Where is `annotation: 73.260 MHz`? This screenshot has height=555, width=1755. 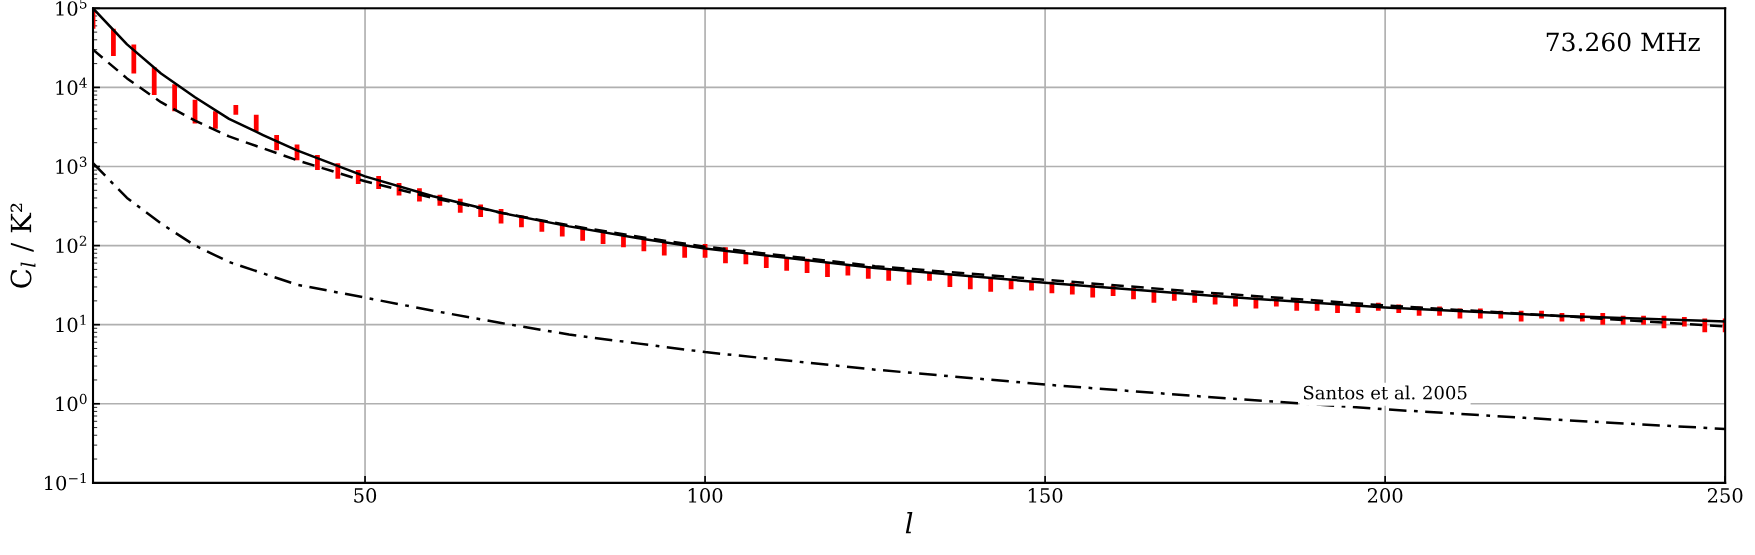
annotation: 73.260 MHz is located at coordinates (1623, 42).